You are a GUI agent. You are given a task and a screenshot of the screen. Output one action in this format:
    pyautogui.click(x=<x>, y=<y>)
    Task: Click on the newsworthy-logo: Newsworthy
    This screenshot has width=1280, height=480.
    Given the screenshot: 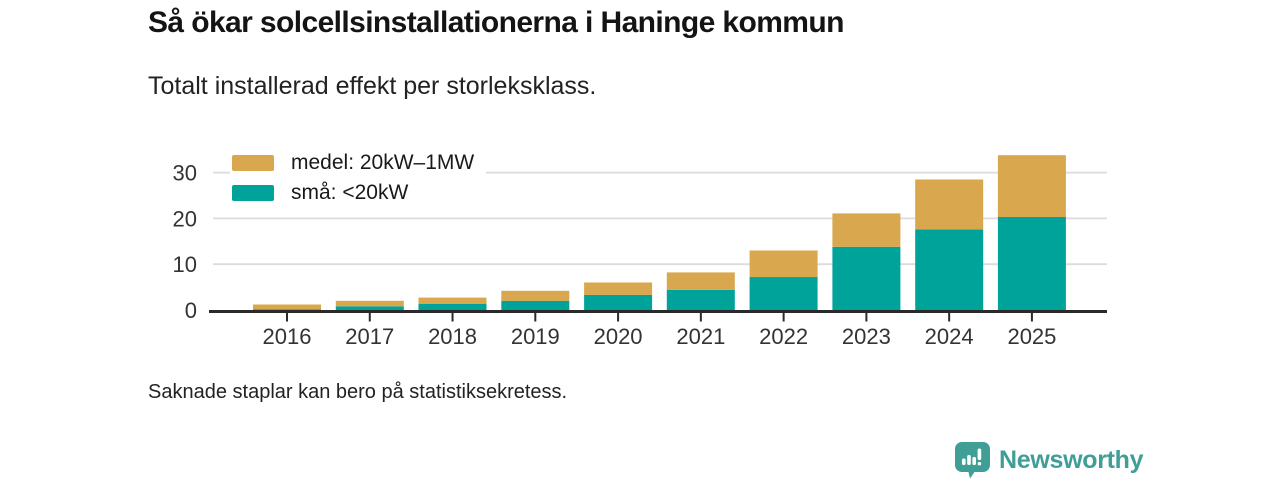 What is the action you would take?
    pyautogui.click(x=1049, y=460)
    